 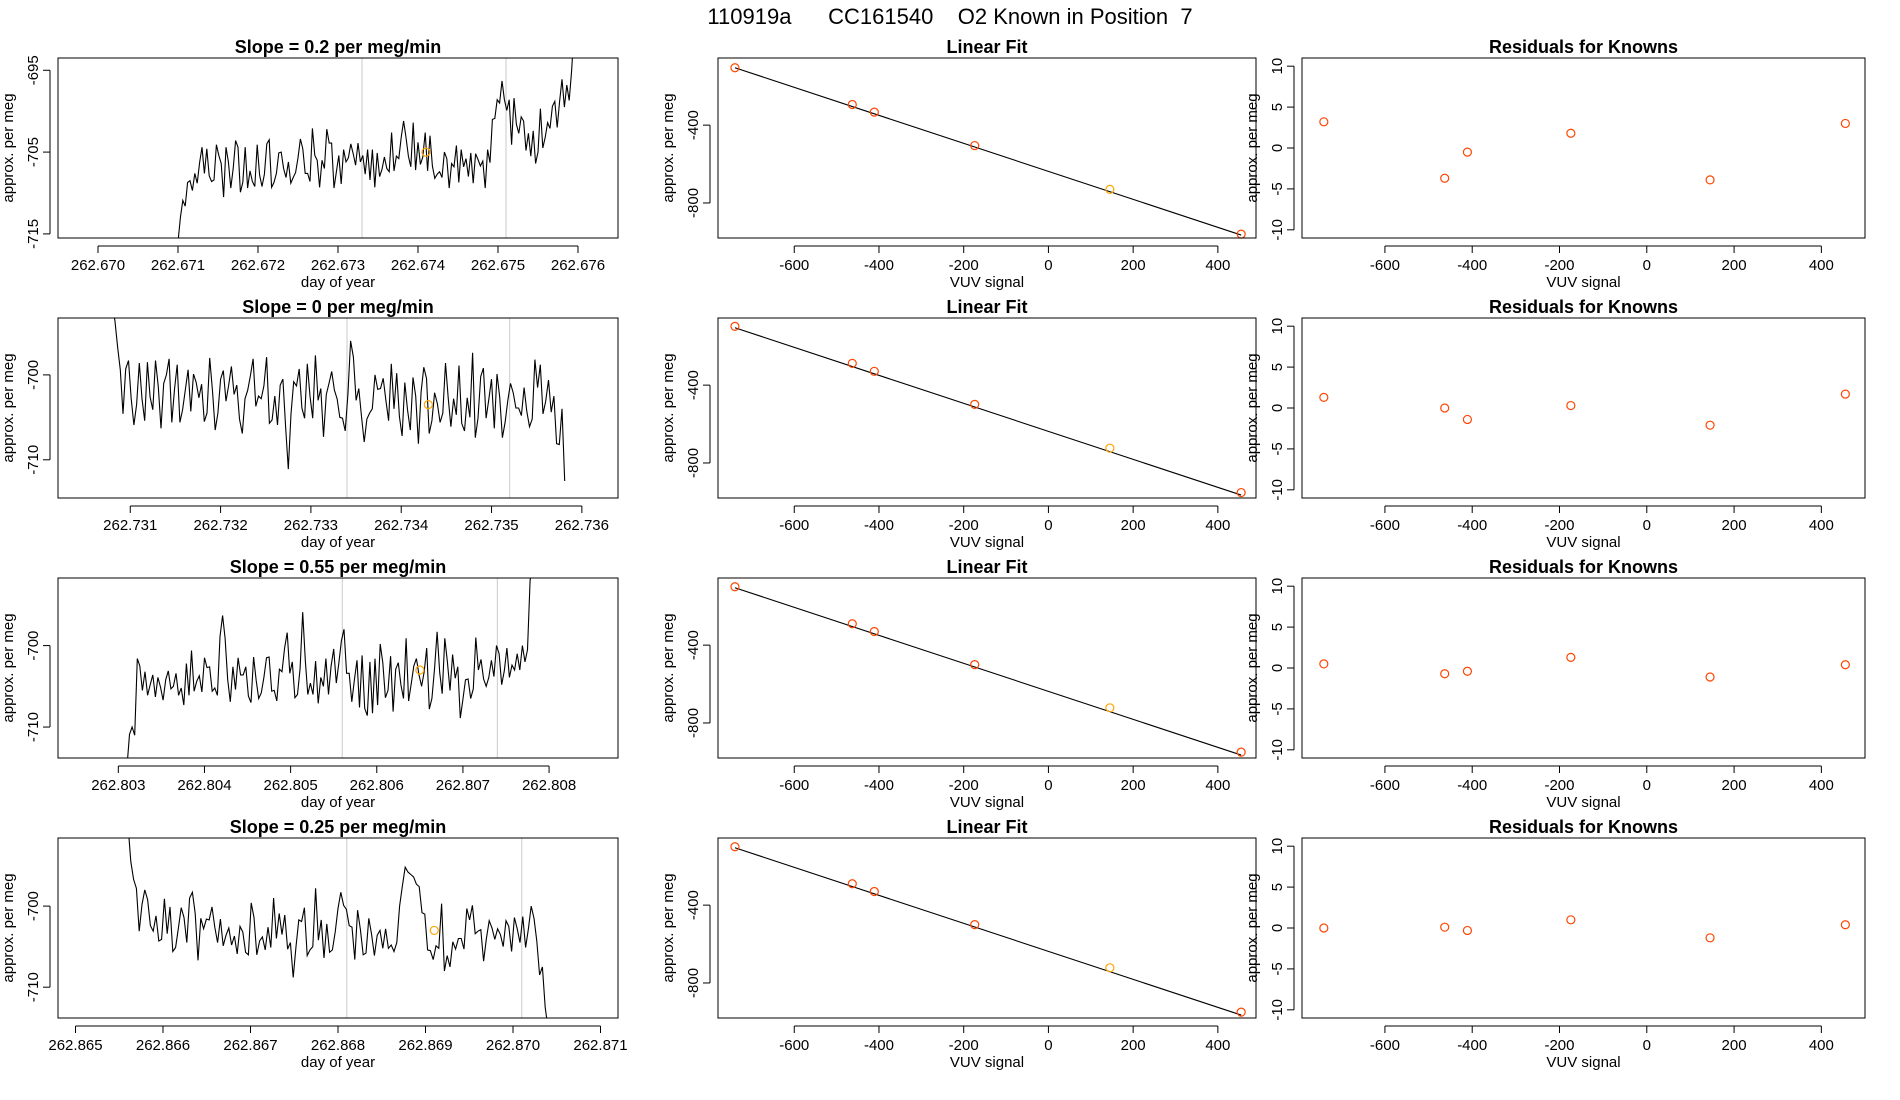 What do you see at coordinates (491, 525) in the screenshot?
I see `x-tick-label: 262.735` at bounding box center [491, 525].